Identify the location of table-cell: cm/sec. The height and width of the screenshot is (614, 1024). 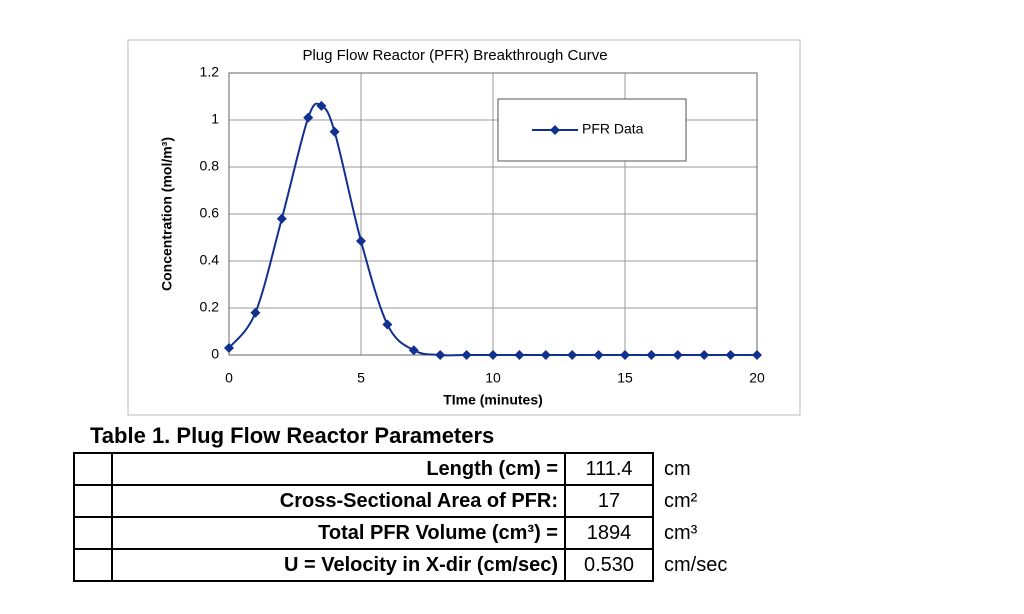
(692, 565).